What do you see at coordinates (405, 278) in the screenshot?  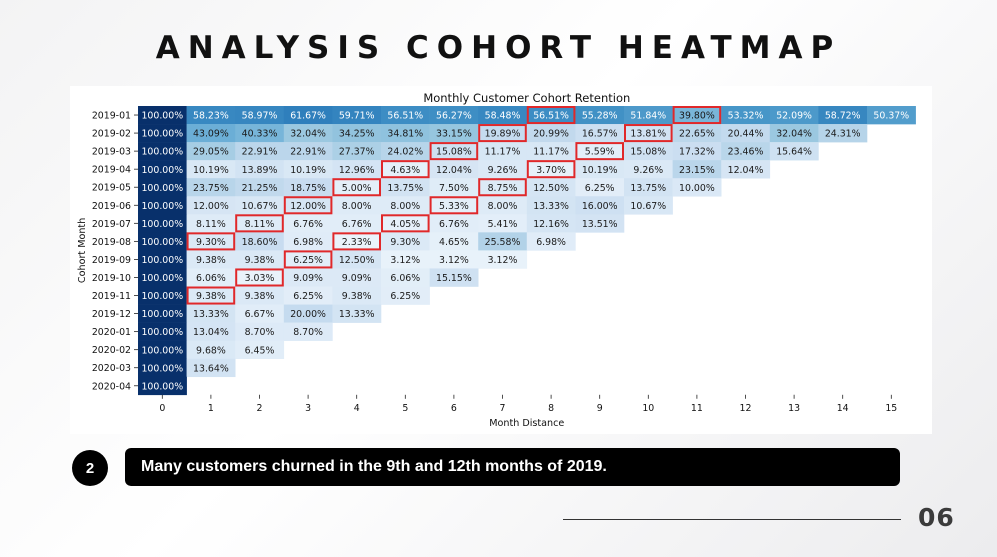 I see `cell-label: 6.06%` at bounding box center [405, 278].